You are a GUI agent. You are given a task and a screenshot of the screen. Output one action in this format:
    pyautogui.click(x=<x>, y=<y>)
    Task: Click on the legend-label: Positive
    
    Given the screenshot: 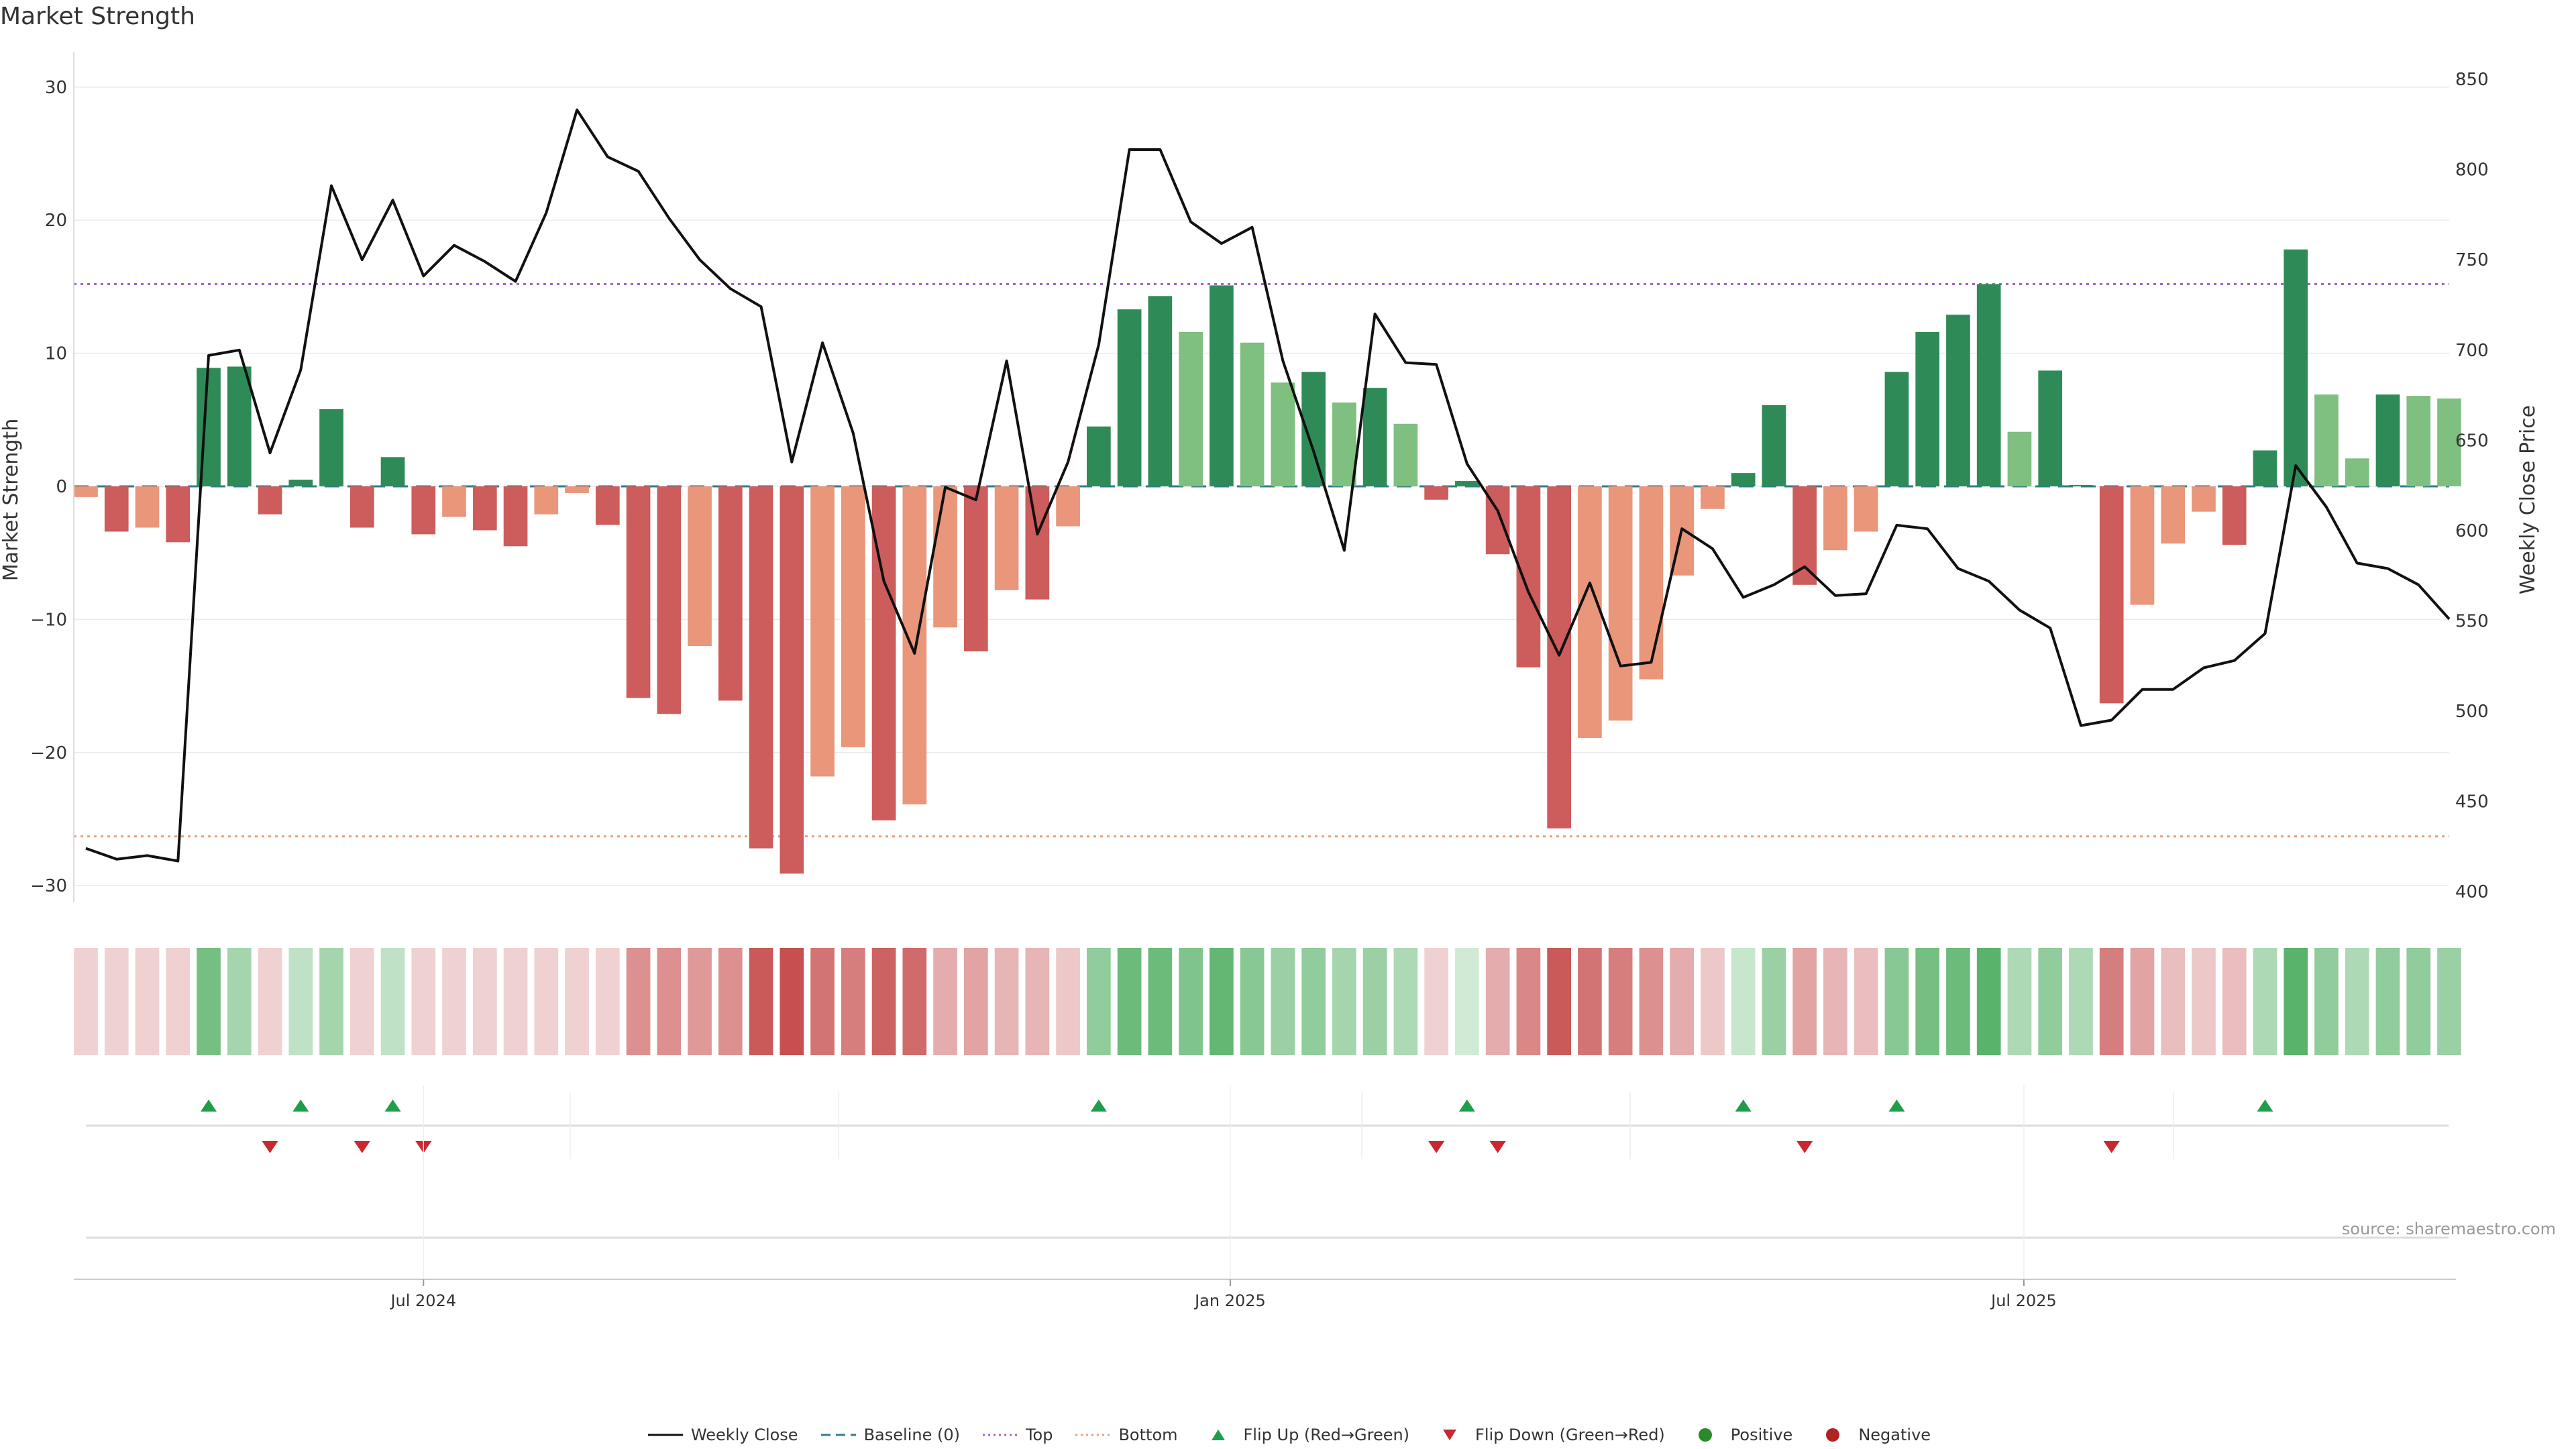 What is the action you would take?
    pyautogui.click(x=1761, y=1435)
    